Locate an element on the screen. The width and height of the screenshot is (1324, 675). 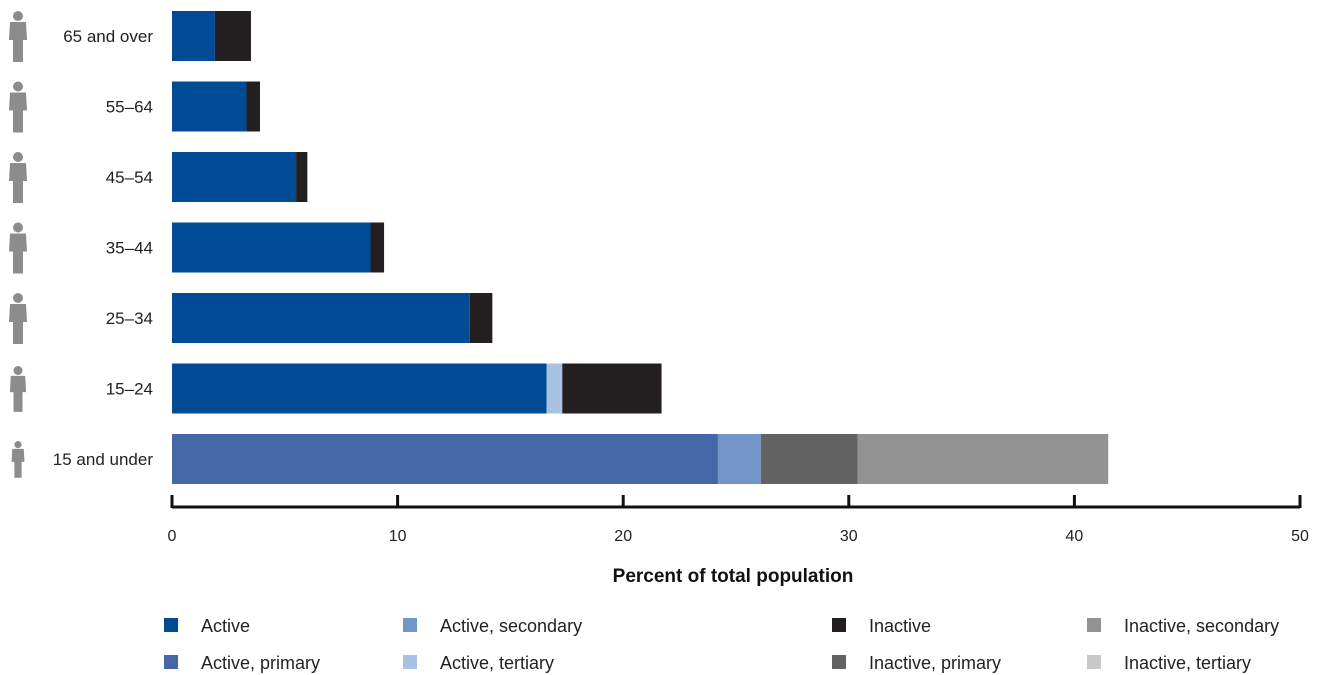
legend-item-active-primary: Active, primary is located at coordinates (242, 663).